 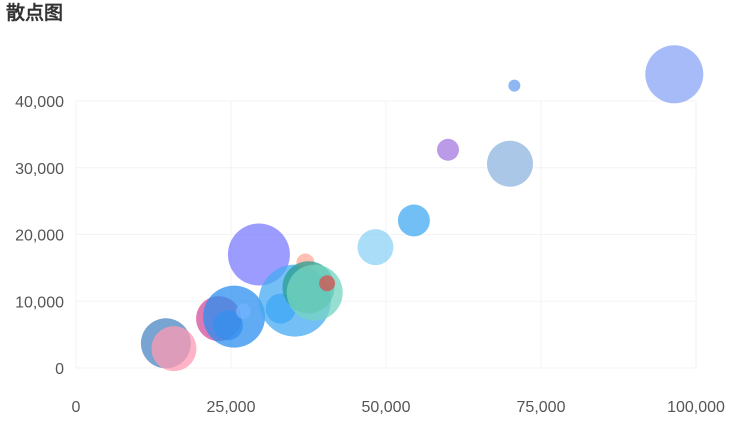 I want to click on y-tick-label: 30,000, so click(x=39, y=169).